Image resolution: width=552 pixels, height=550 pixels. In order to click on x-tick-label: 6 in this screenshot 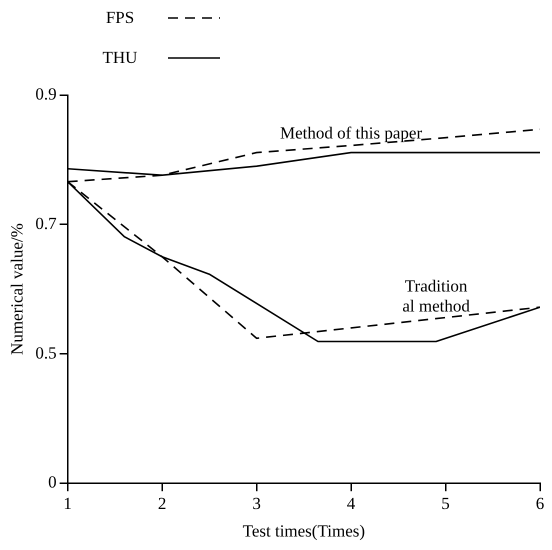, I will do `click(540, 503)`.